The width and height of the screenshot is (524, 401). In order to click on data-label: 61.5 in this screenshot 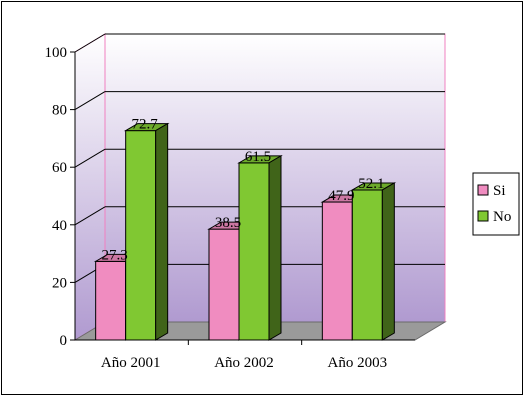, I will do `click(258, 157)`.